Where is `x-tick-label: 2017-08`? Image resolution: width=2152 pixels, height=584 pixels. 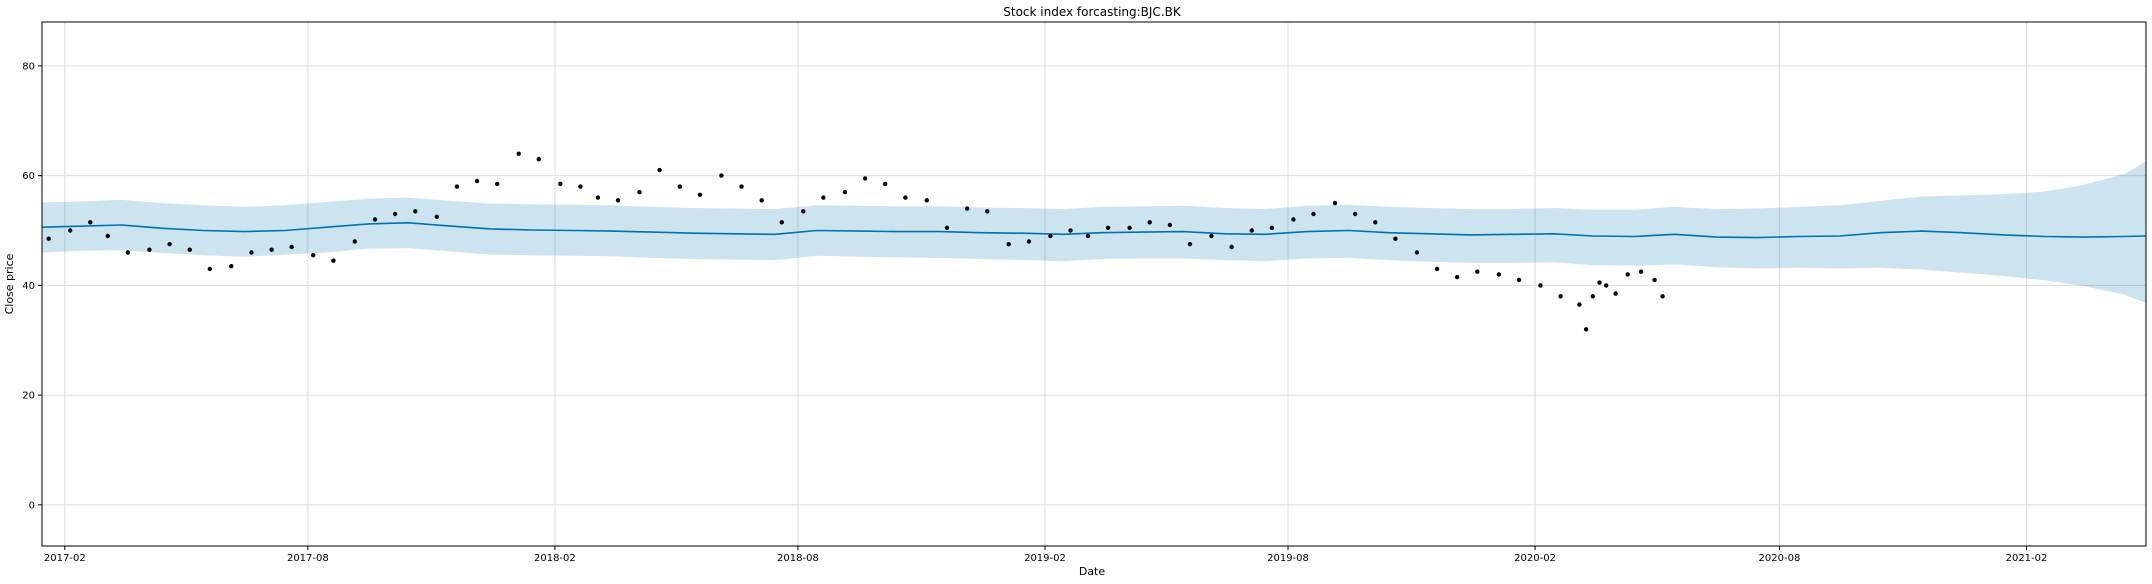 x-tick-label: 2017-08 is located at coordinates (308, 558).